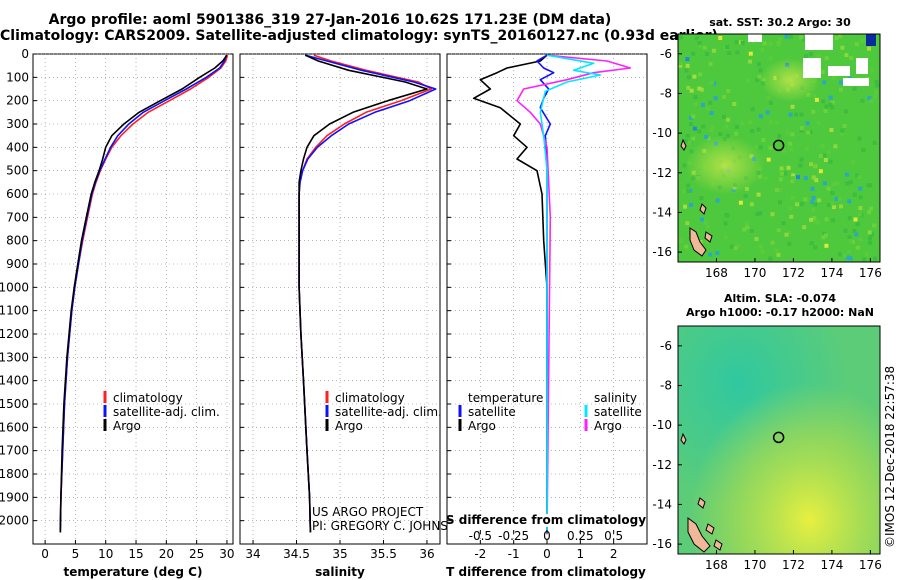 The height and width of the screenshot is (580, 900). I want to click on sst-map-frame, so click(779, 148).